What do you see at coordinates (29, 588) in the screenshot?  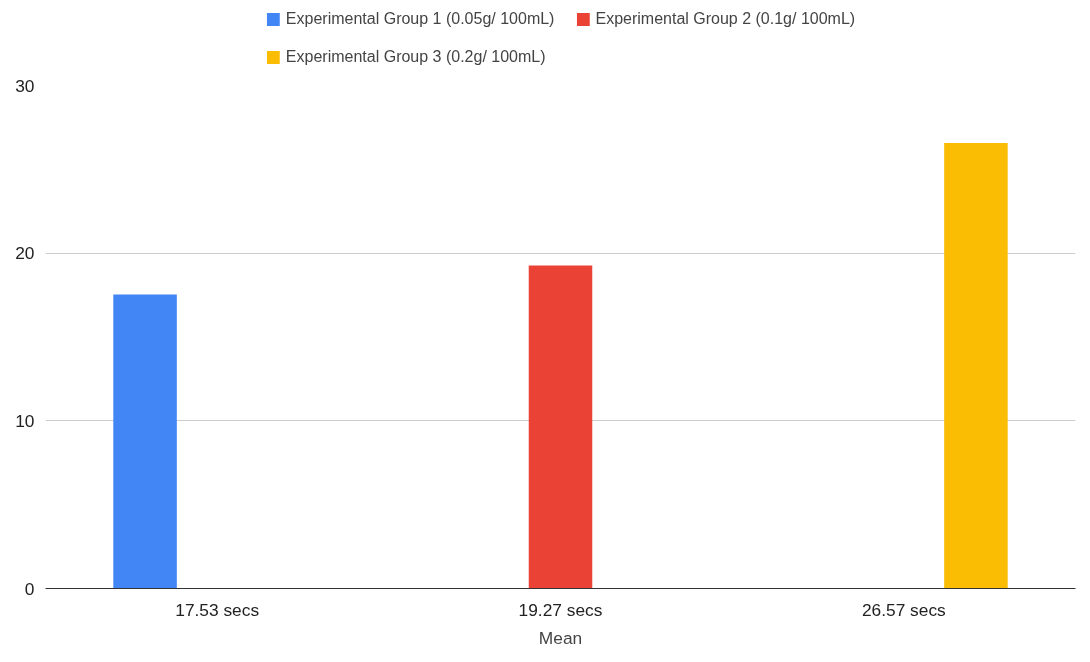 I see `y-tick-label: 0` at bounding box center [29, 588].